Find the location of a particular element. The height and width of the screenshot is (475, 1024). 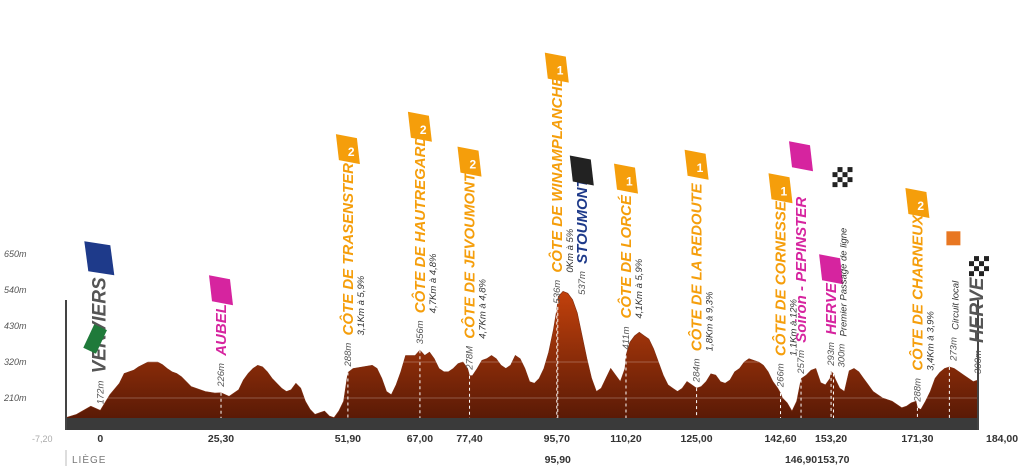

x-tick-label-sub: 95,90 is located at coordinates (558, 460).